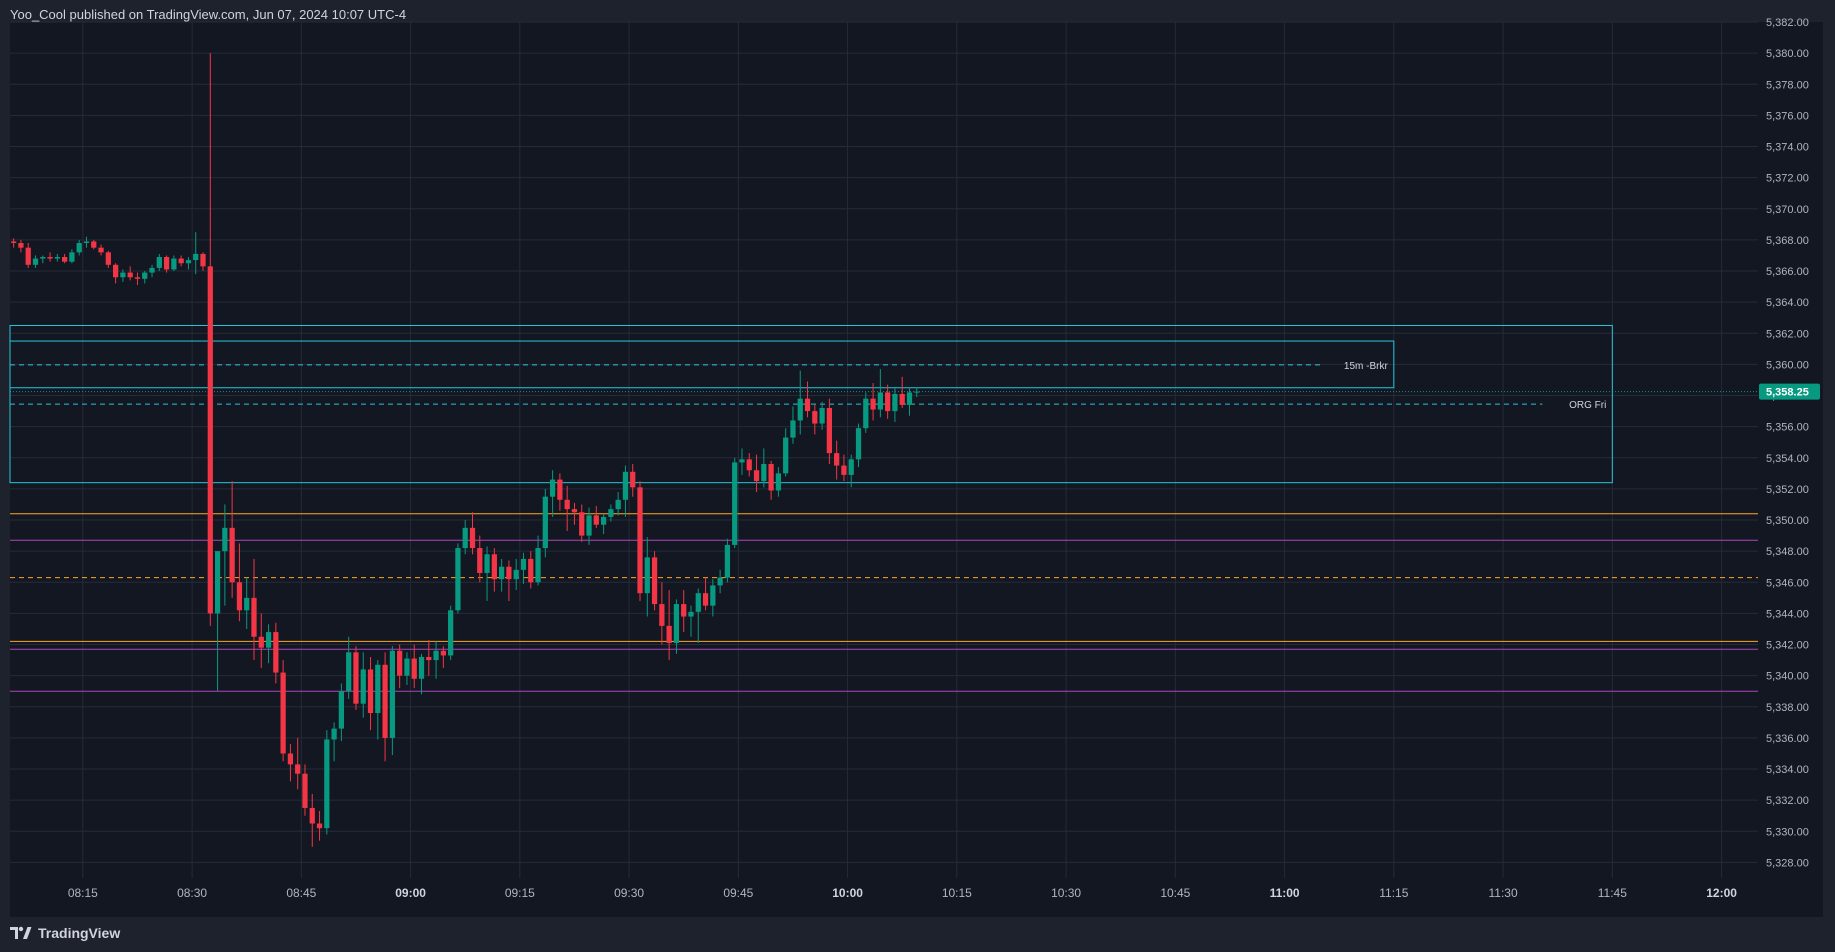 The image size is (1835, 952). What do you see at coordinates (1787, 770) in the screenshot?
I see `y-tick-label: 5,334.00` at bounding box center [1787, 770].